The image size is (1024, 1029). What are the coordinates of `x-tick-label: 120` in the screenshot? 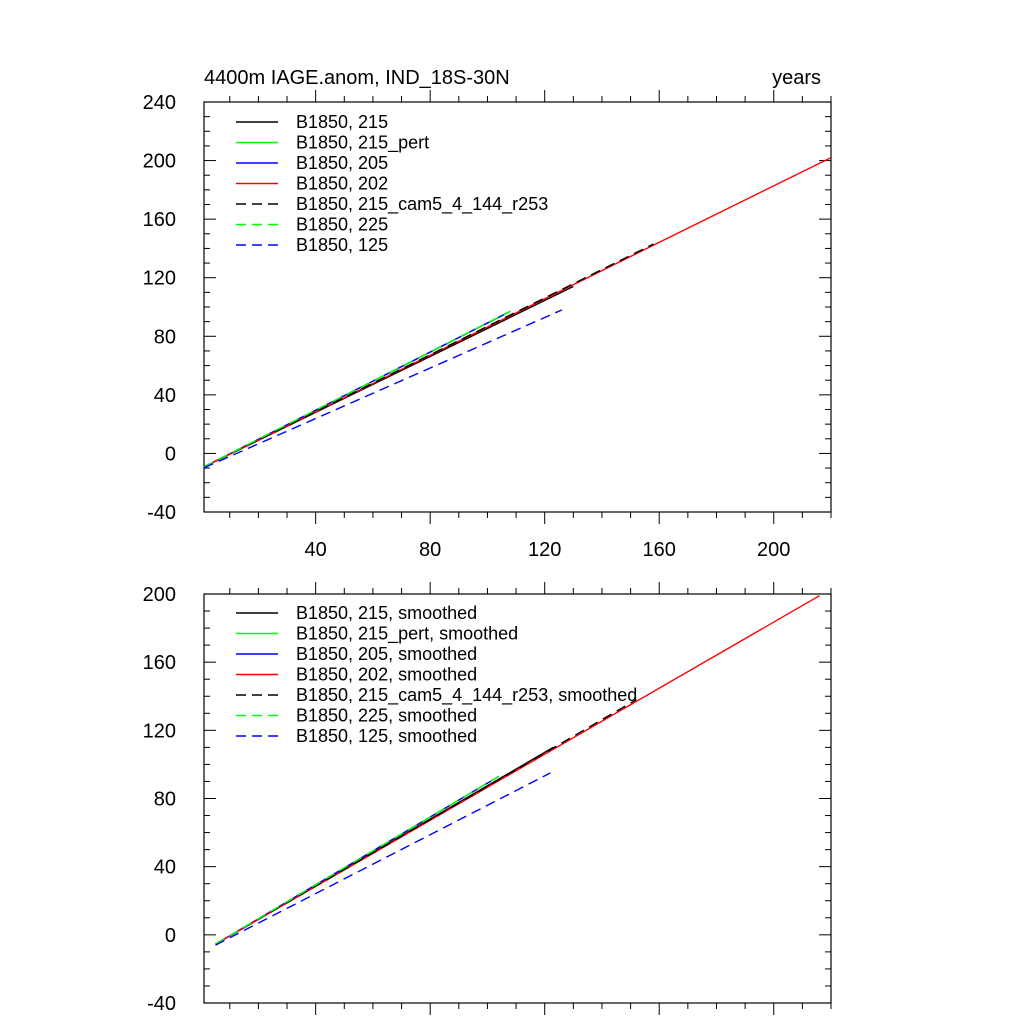 It's located at (544, 550).